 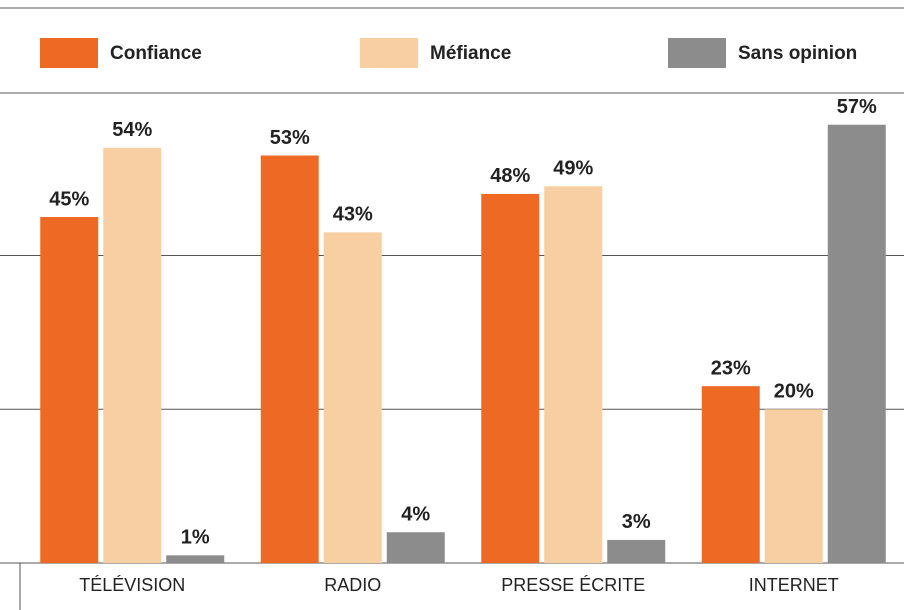 What do you see at coordinates (794, 392) in the screenshot?
I see `value-label: 20%` at bounding box center [794, 392].